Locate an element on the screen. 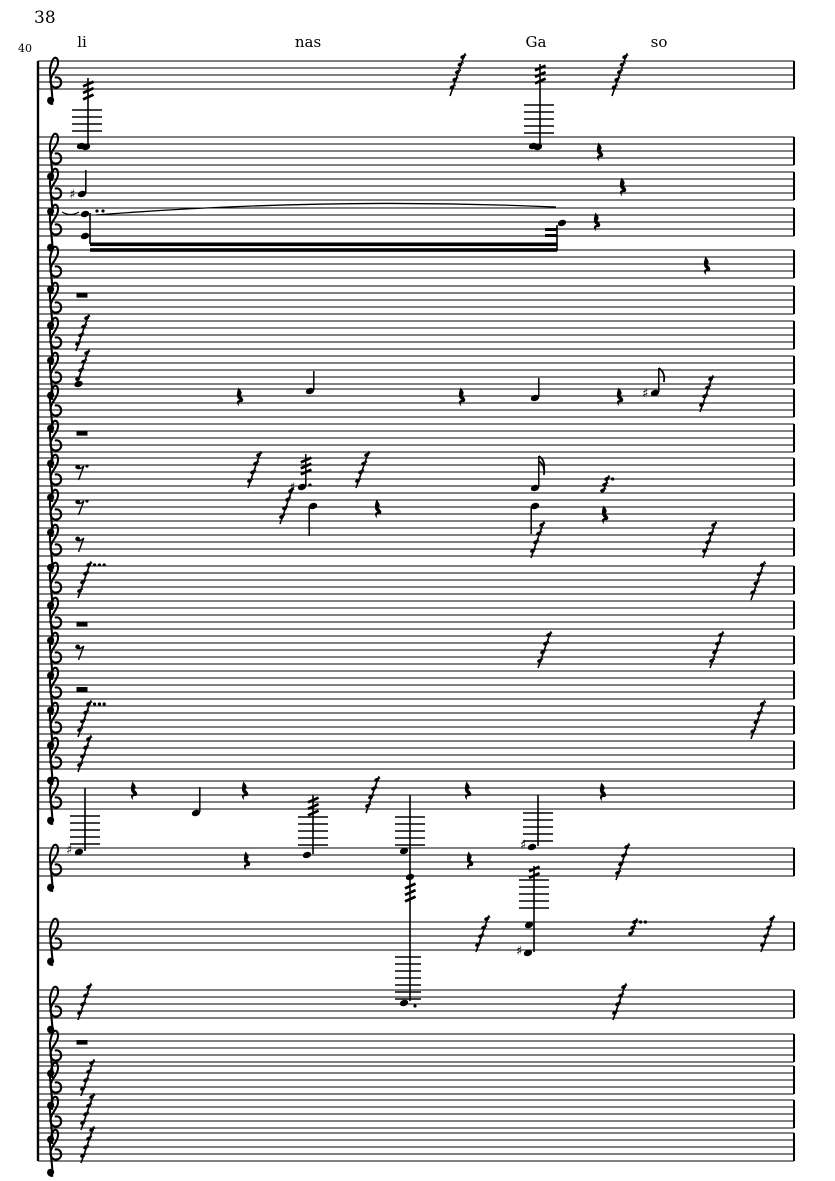  measure-number: 40 is located at coordinates (25, 48).